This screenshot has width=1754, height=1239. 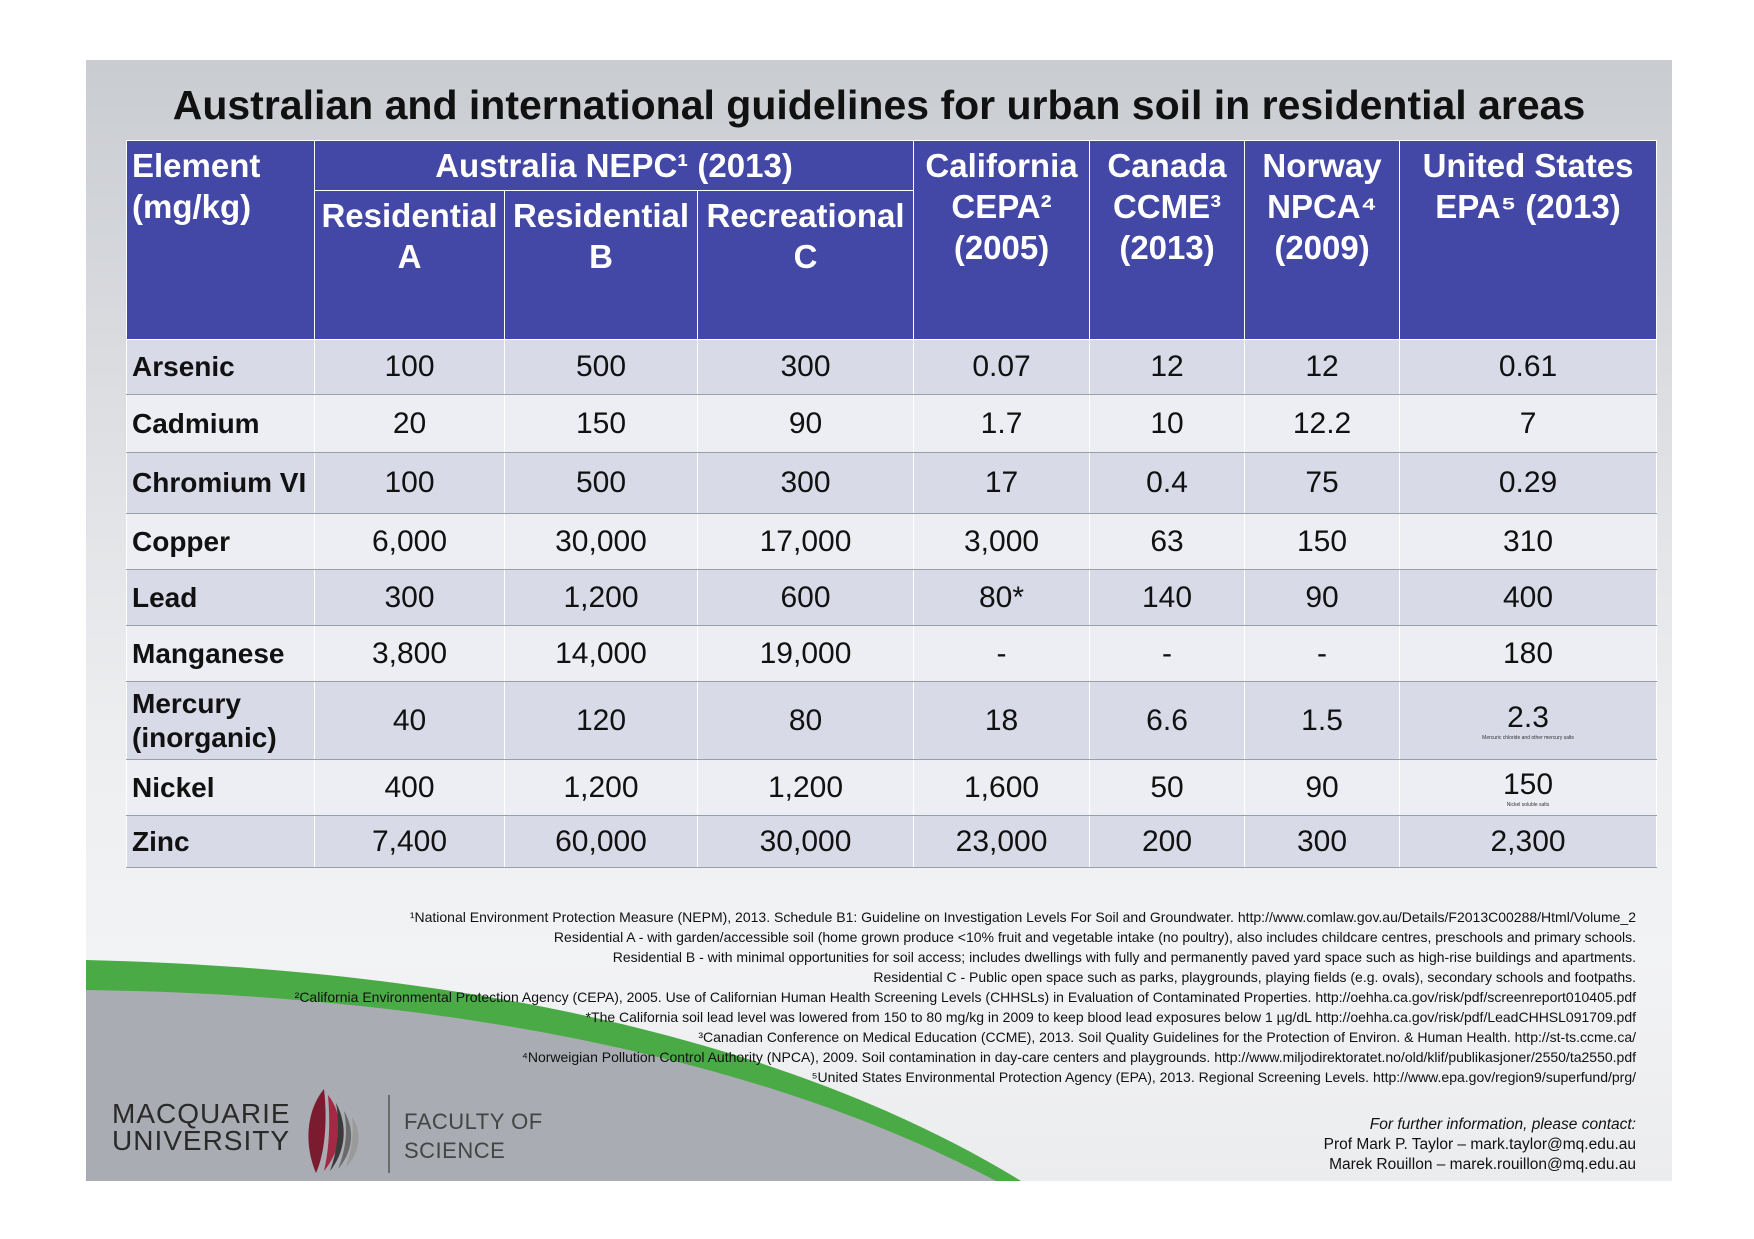 I want to click on element-name-cell: Zinc, so click(x=220, y=841).